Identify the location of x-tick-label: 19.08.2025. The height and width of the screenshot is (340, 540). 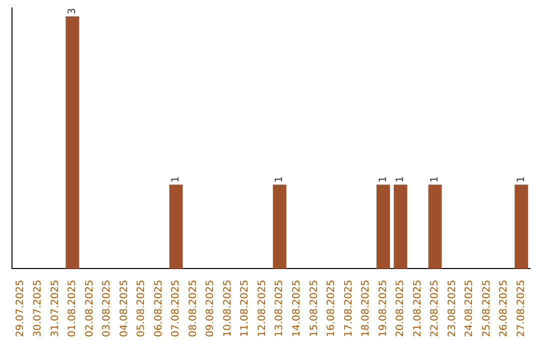
(383, 309).